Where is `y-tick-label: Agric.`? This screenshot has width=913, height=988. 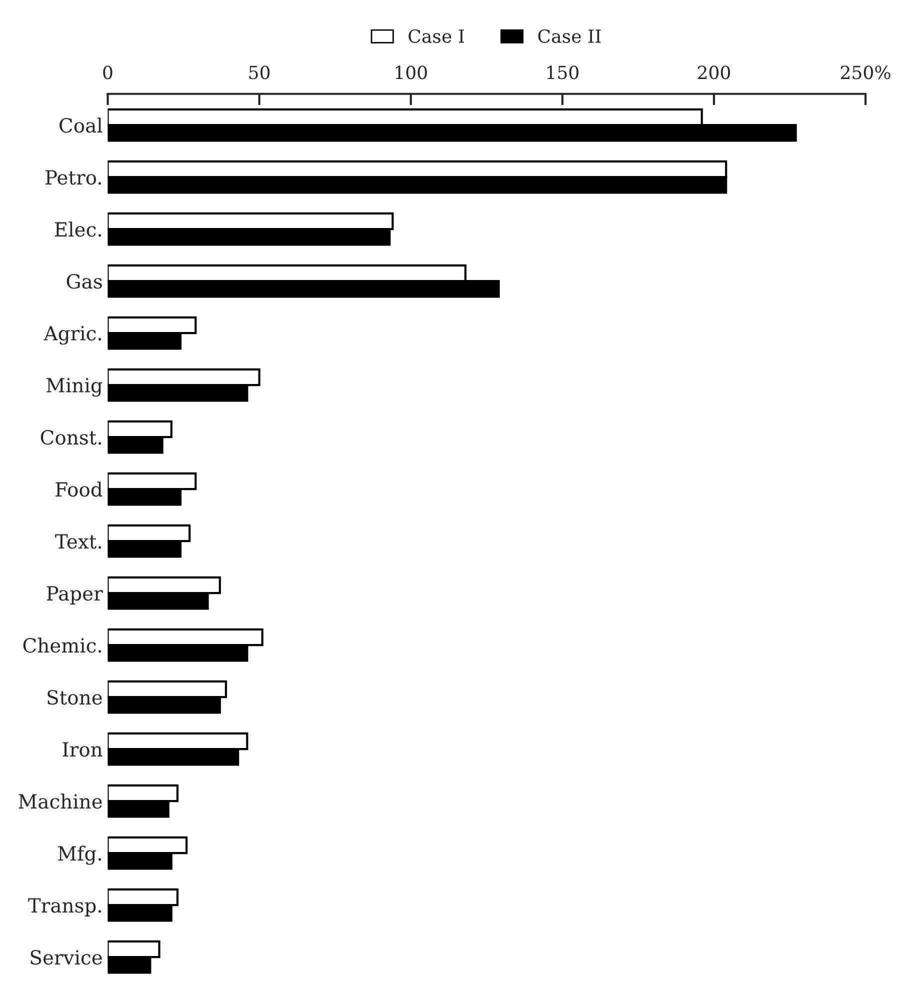
y-tick-label: Agric. is located at coordinates (73, 335).